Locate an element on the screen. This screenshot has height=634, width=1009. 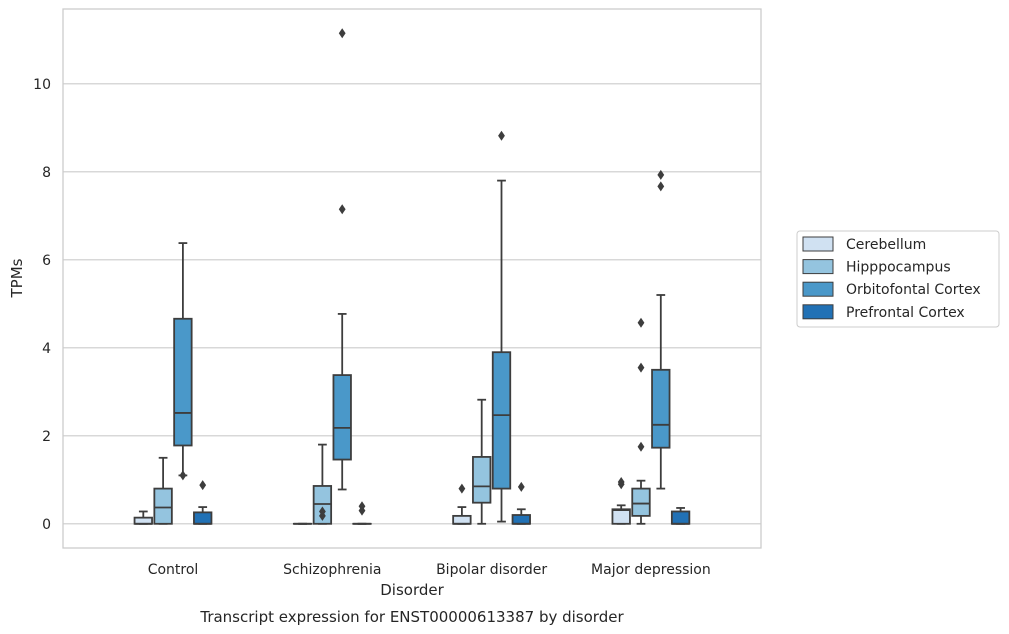
y-tick-label: 2 is located at coordinates (46, 437).